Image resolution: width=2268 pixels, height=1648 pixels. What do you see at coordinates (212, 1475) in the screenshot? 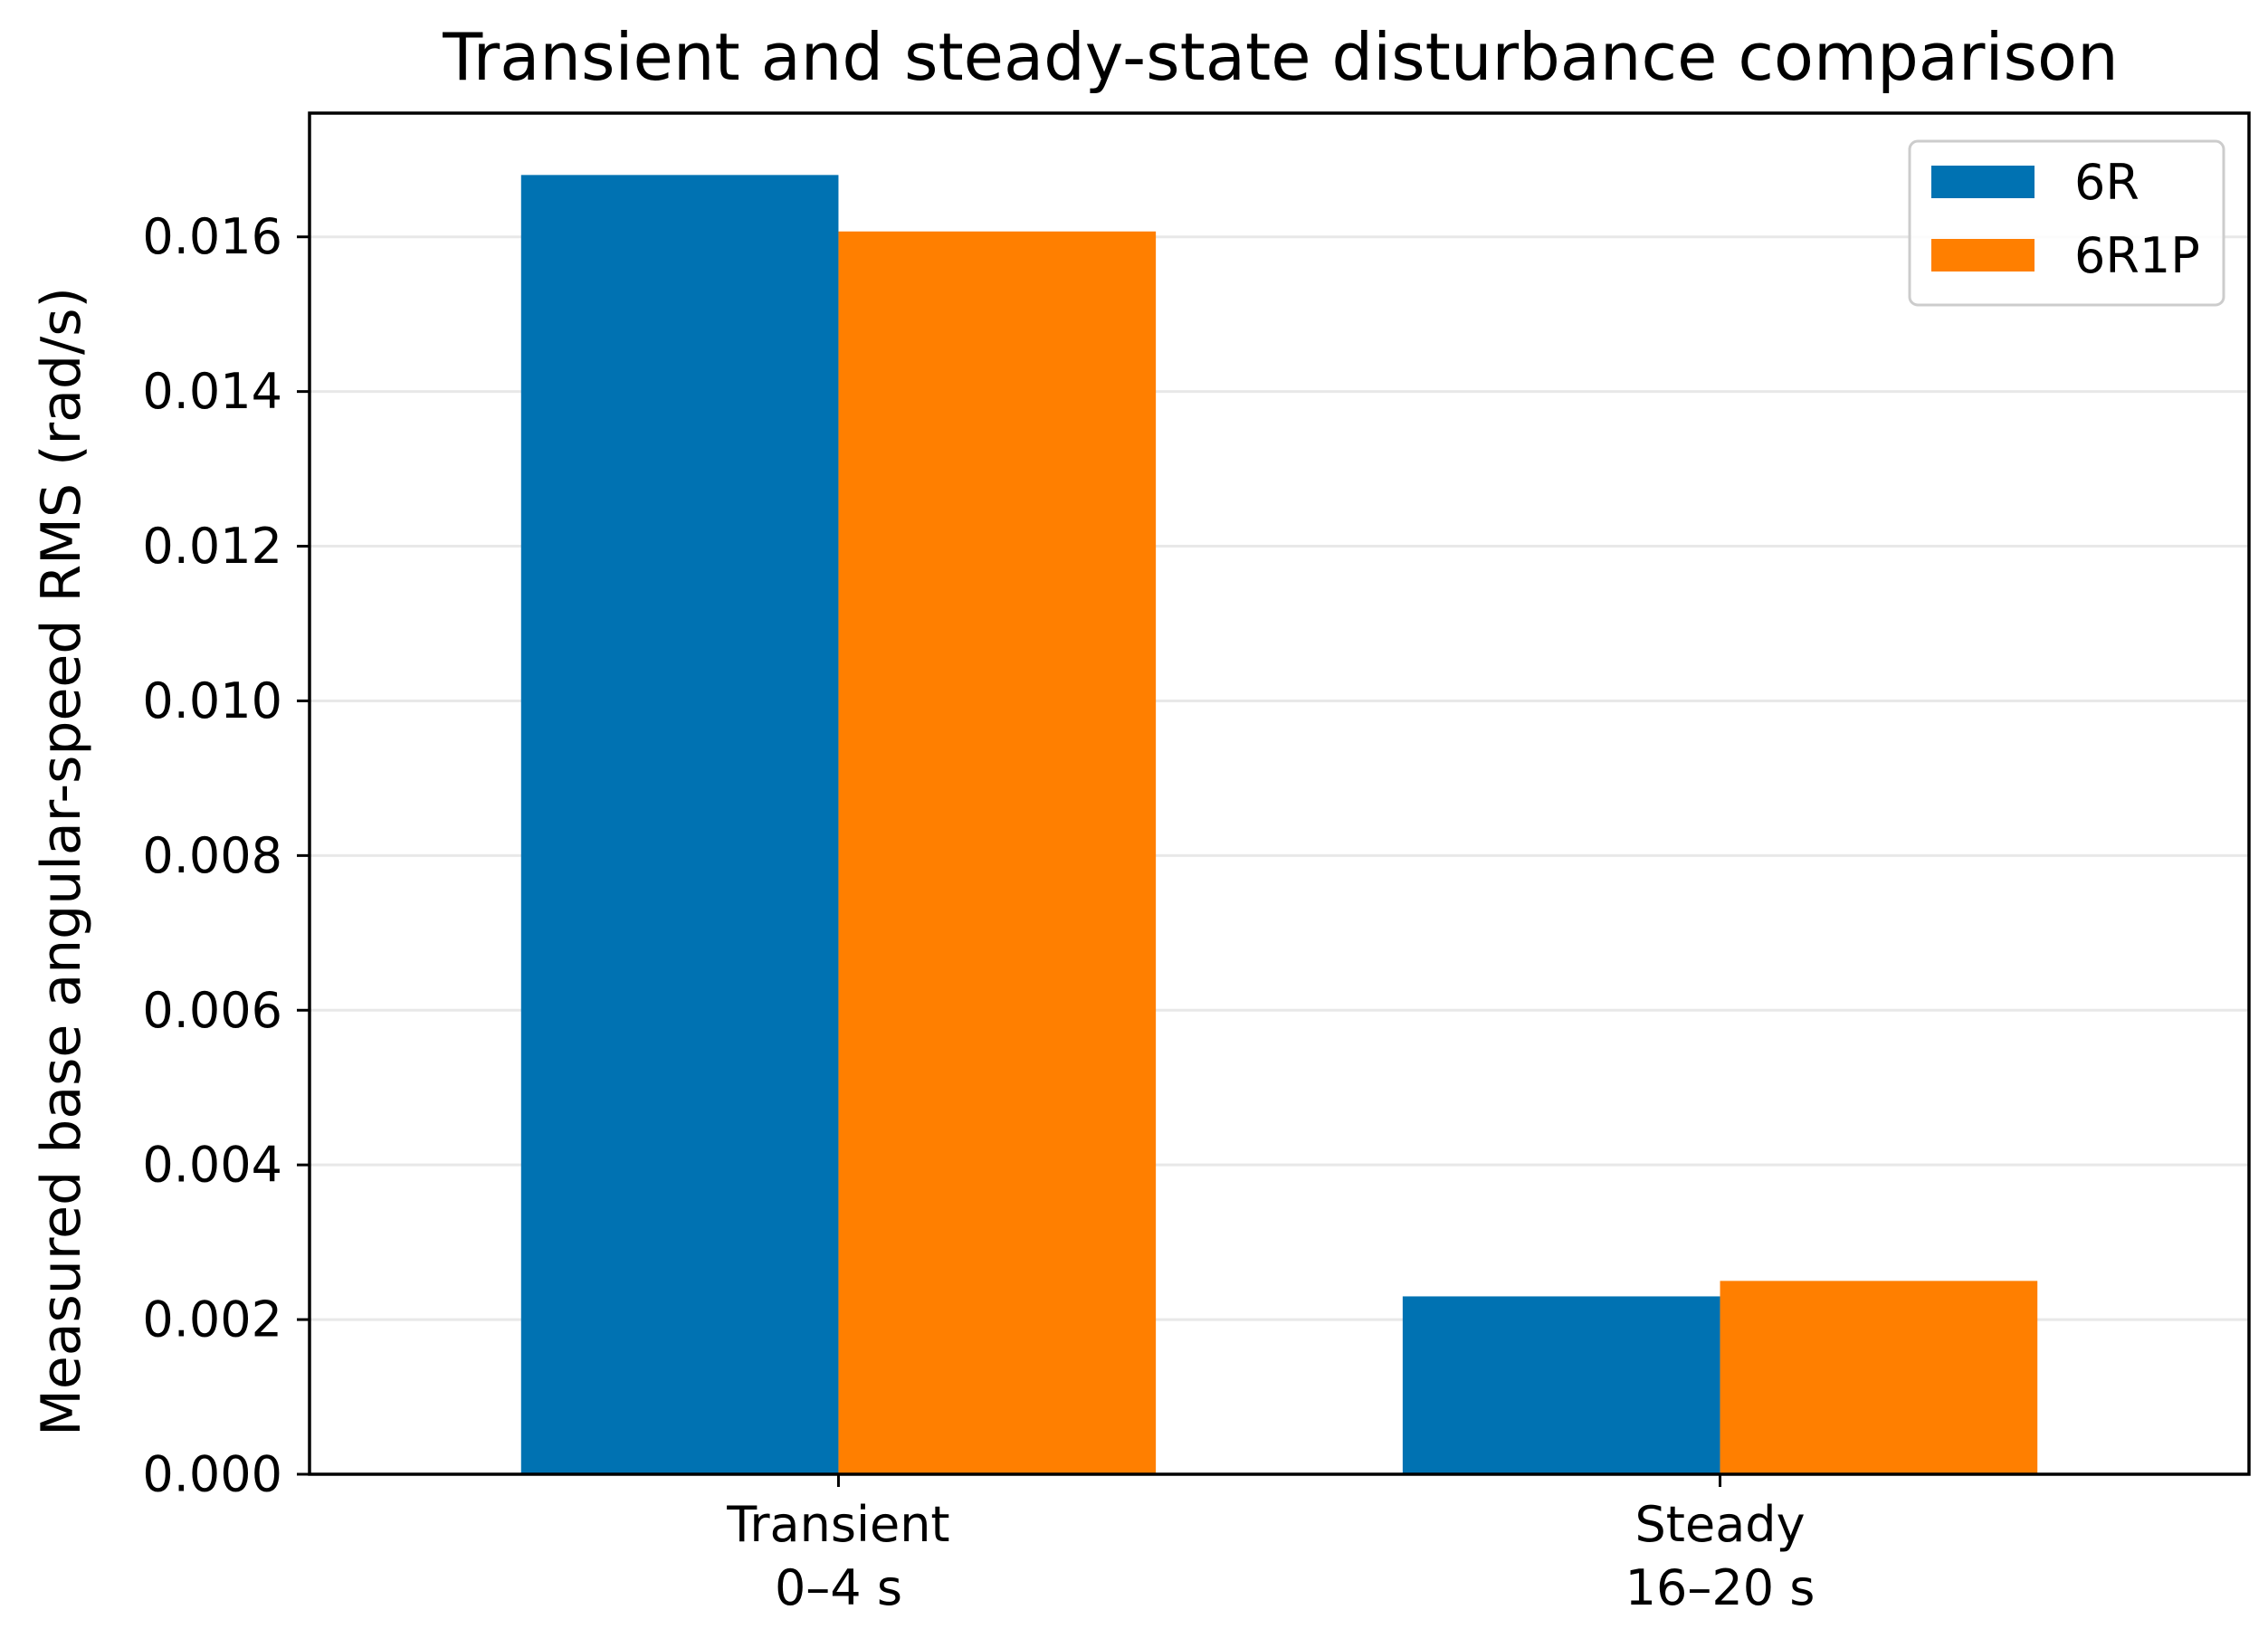
I see `y-tick-label: 0.000` at bounding box center [212, 1475].